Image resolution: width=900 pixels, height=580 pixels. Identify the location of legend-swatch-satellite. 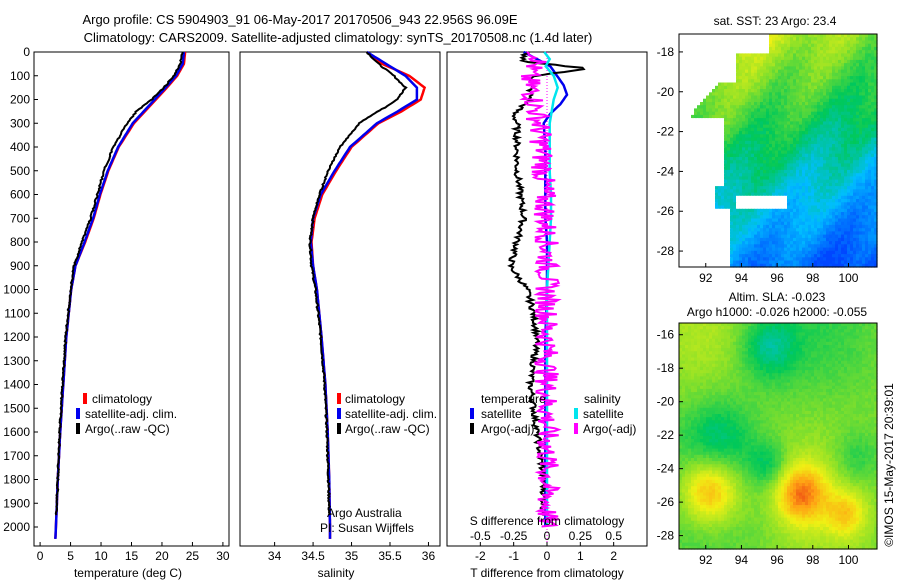
(78, 413).